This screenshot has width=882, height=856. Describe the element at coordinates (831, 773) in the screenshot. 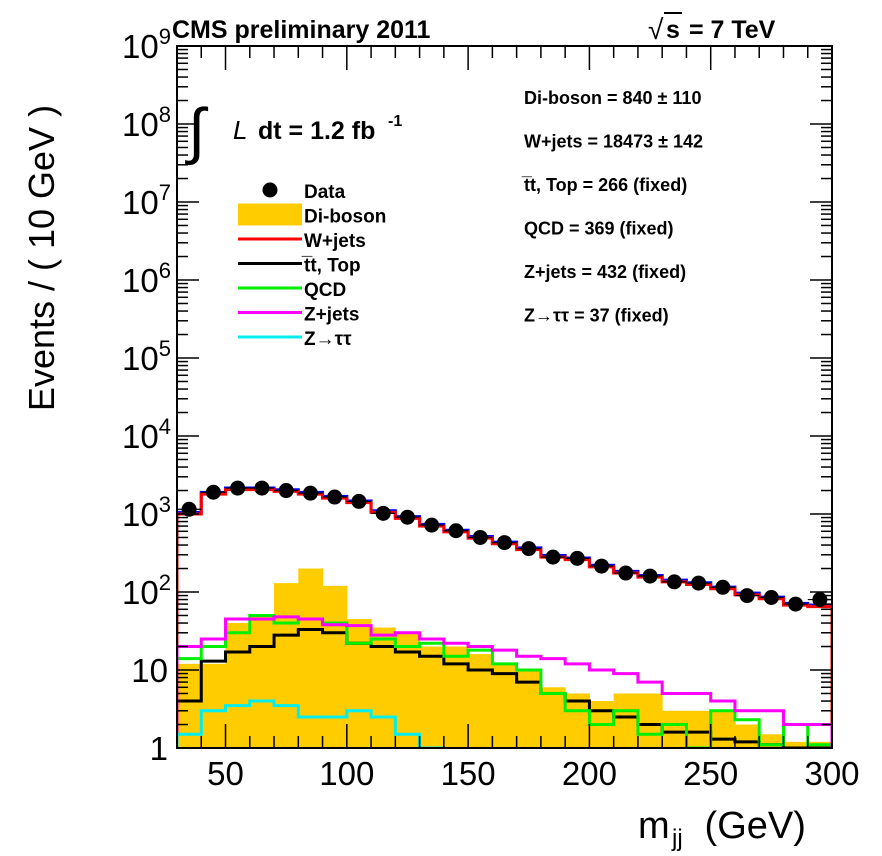

I see `x-tick-label: 300` at that location.